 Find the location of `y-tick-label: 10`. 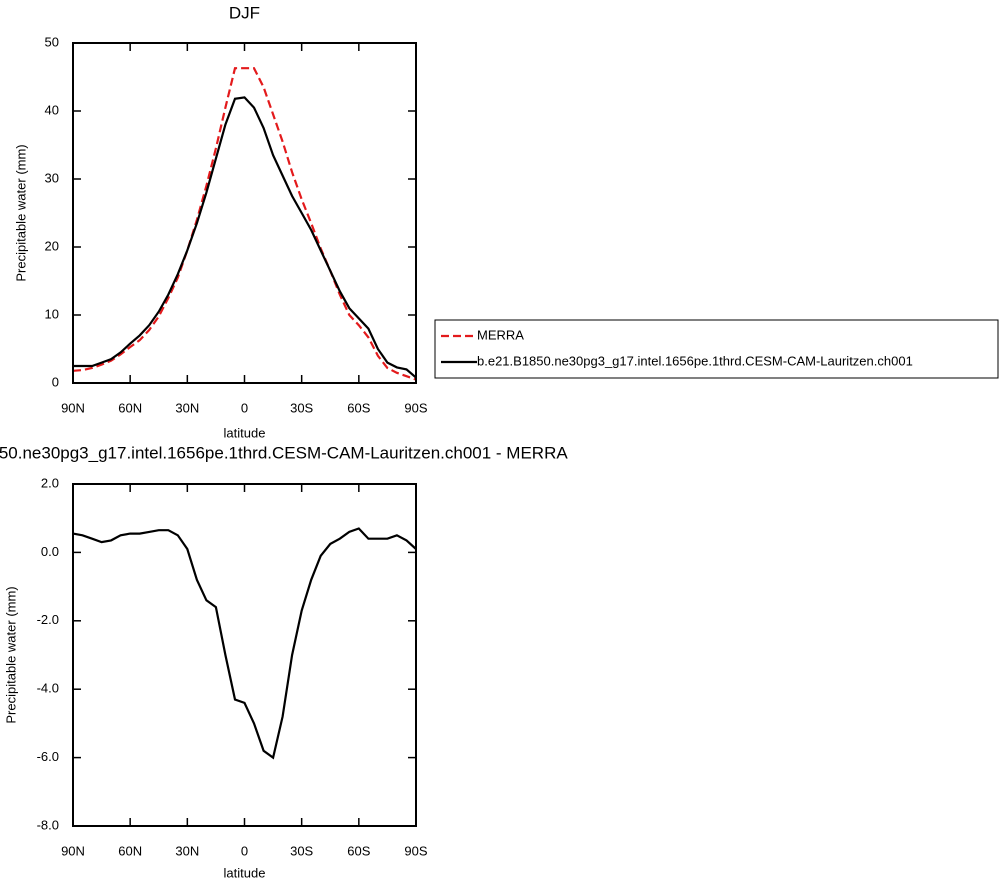

y-tick-label: 10 is located at coordinates (52, 313).